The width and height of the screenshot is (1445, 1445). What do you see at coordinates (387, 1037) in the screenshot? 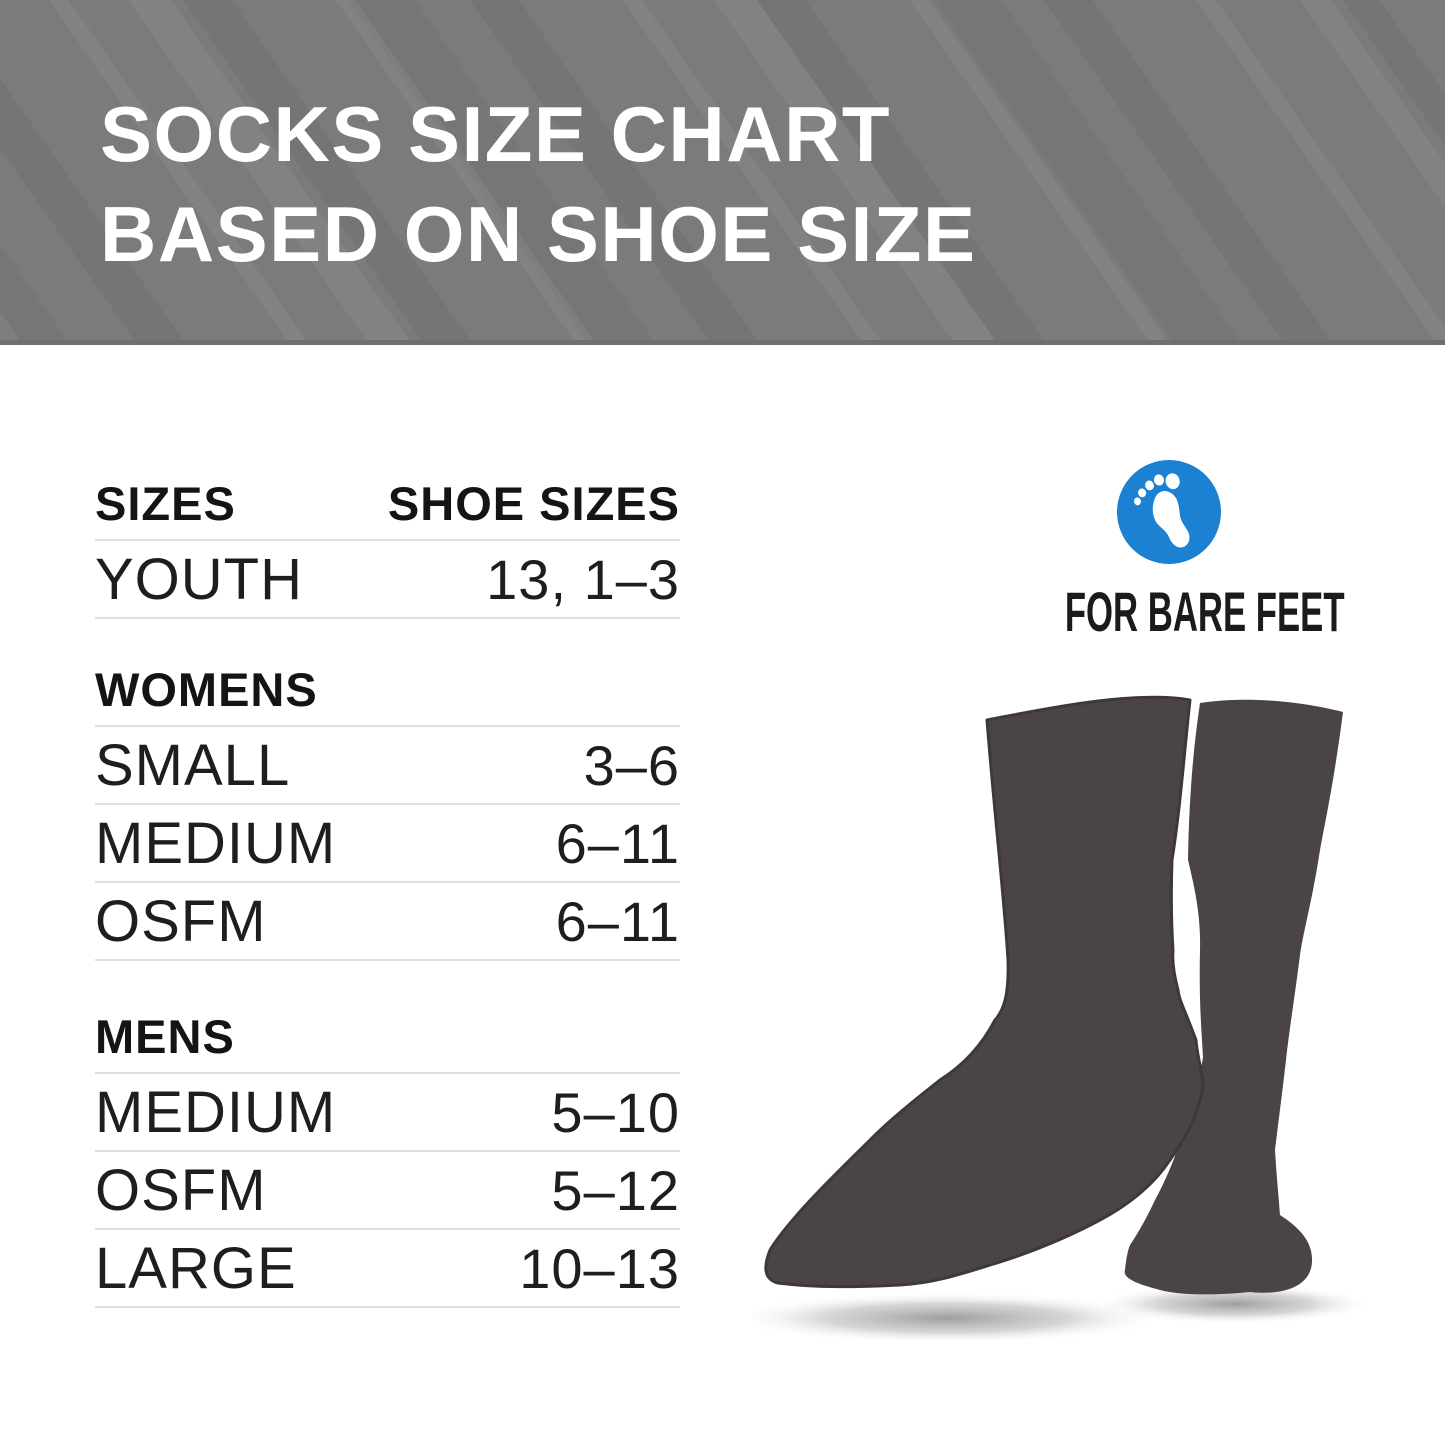
I see `table-section-mens: MENS` at bounding box center [387, 1037].